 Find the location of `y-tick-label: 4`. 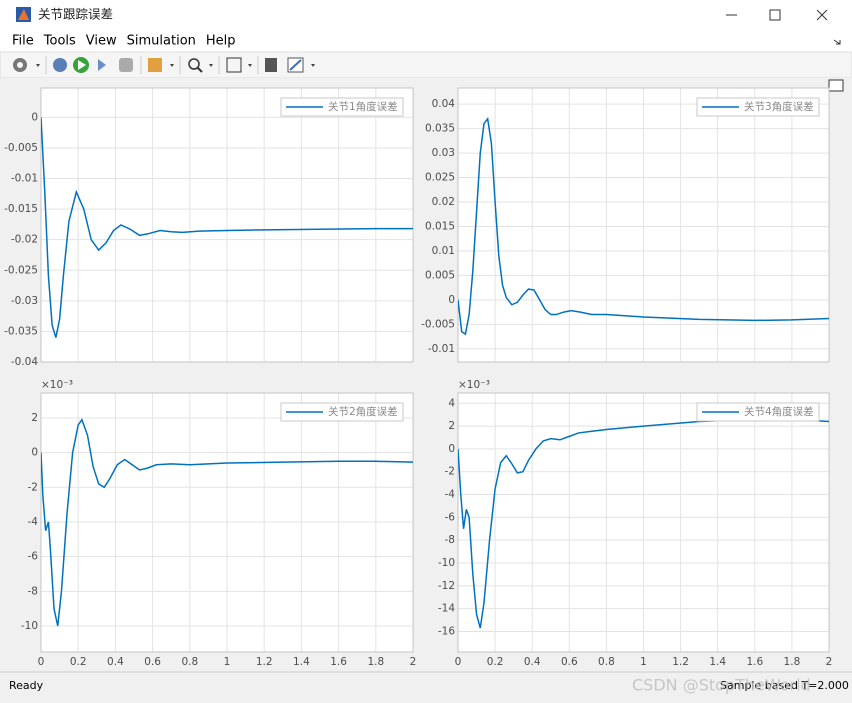

y-tick-label: 4 is located at coordinates (451, 403).